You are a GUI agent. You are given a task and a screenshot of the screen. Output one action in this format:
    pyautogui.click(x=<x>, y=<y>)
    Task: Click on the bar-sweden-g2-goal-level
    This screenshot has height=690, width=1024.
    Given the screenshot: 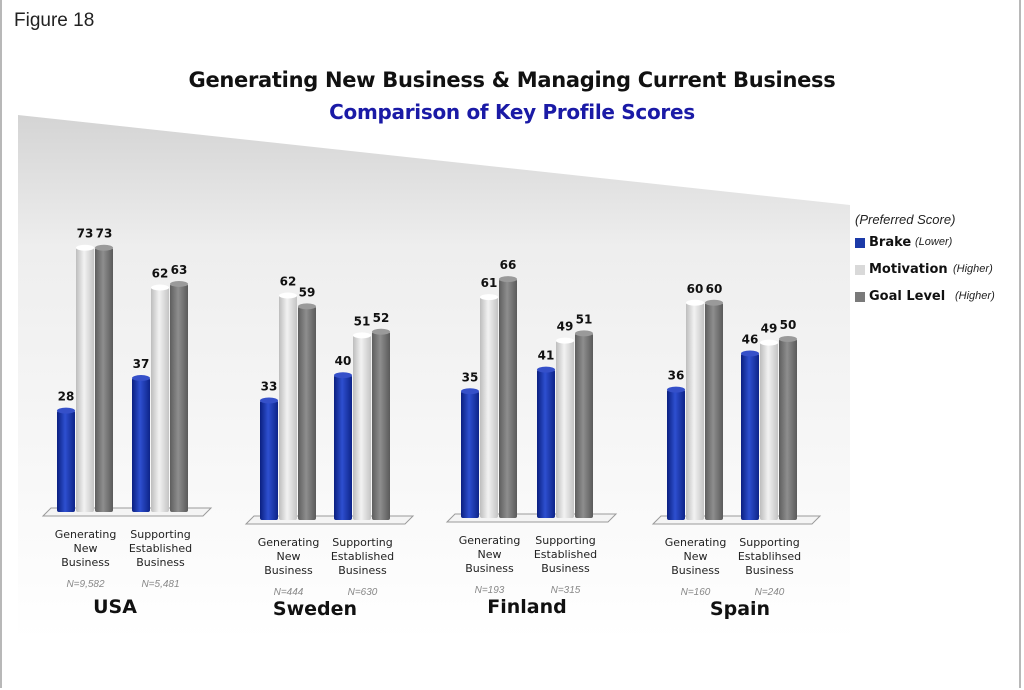 What is the action you would take?
    pyautogui.click(x=381, y=425)
    